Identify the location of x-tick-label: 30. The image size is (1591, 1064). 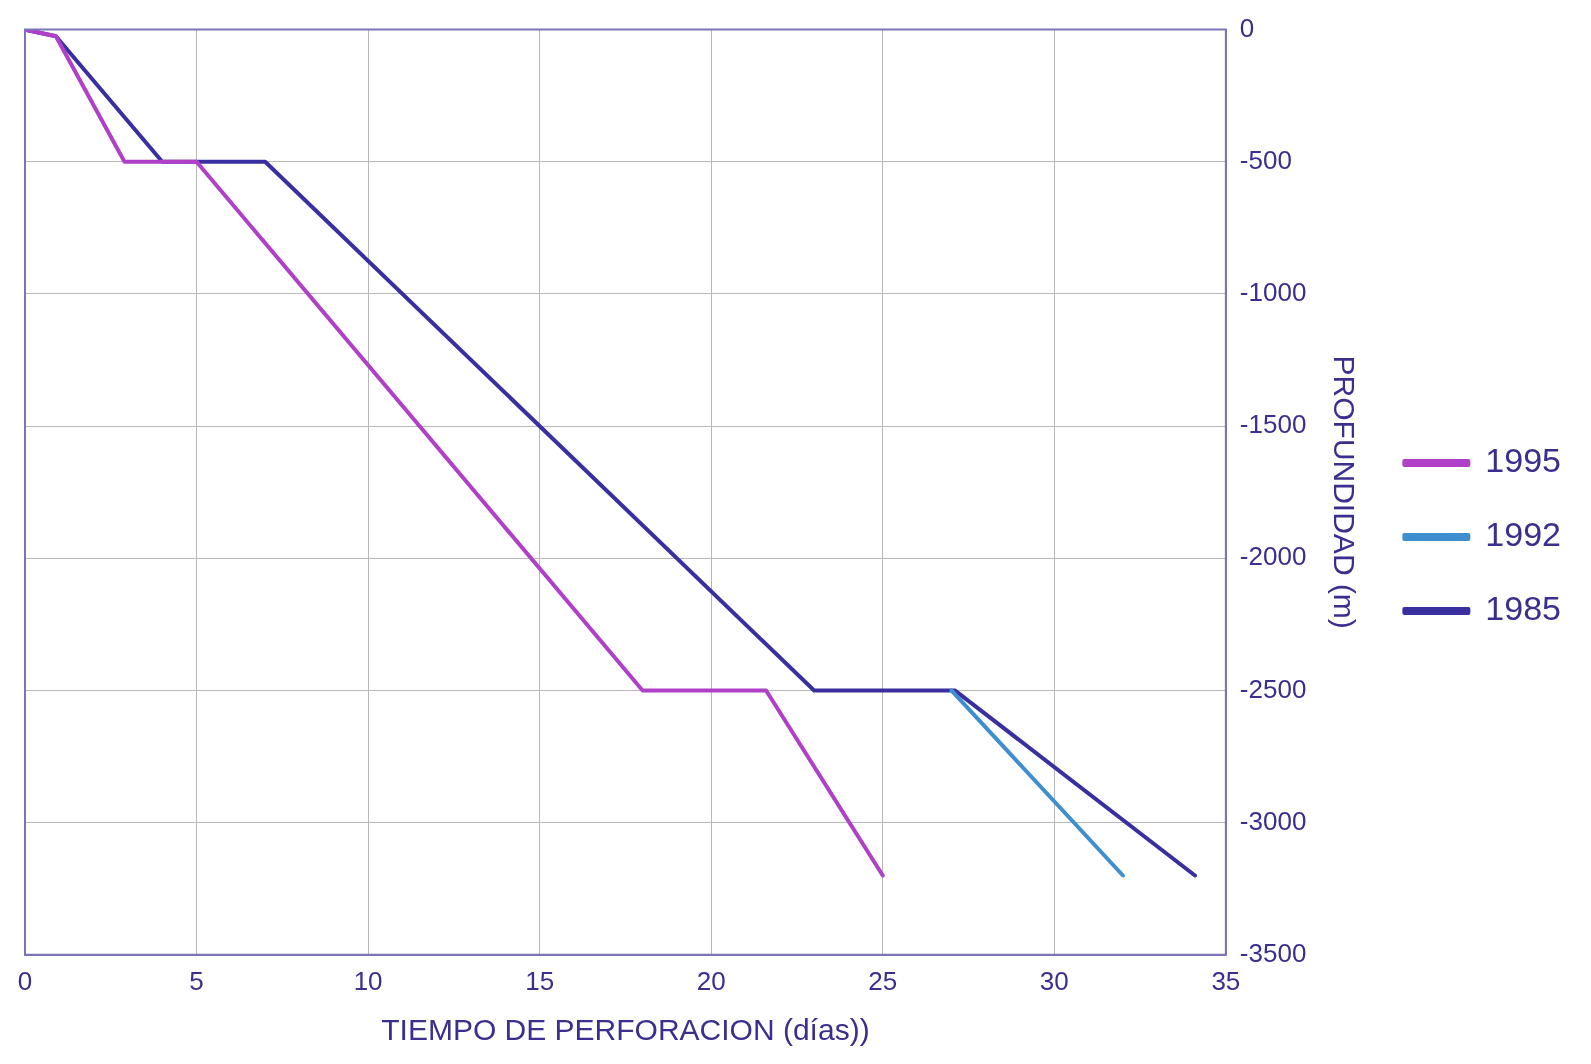
(1054, 980).